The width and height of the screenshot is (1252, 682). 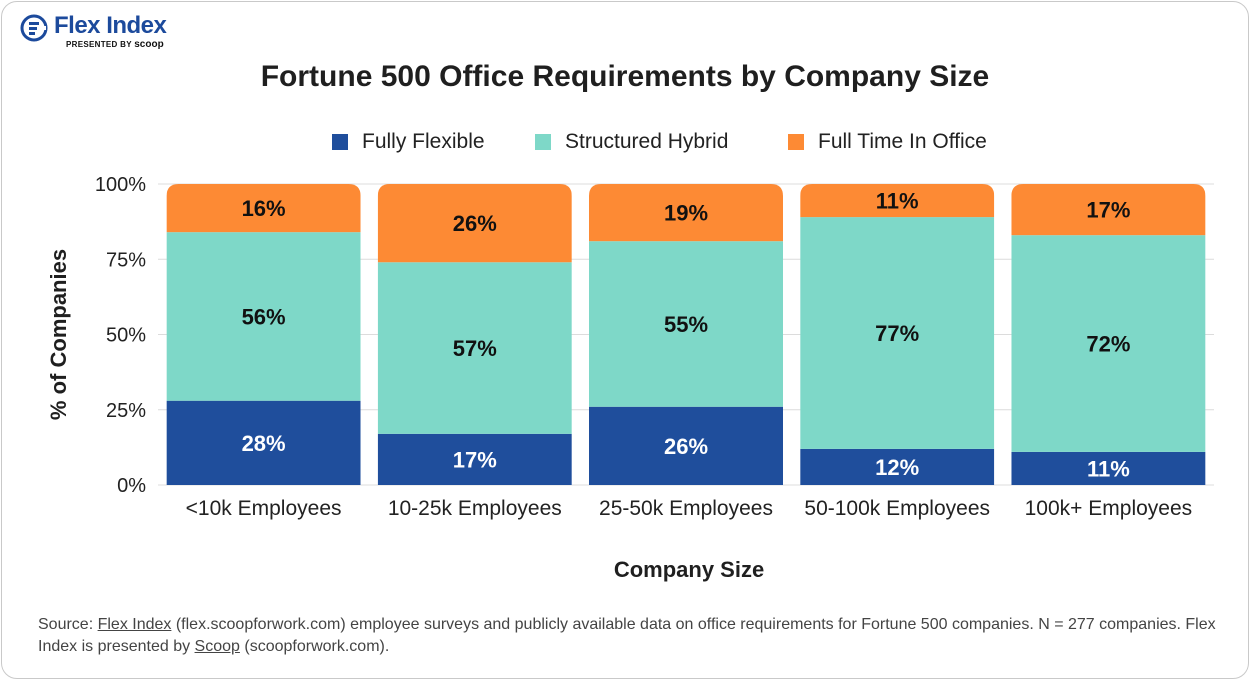 What do you see at coordinates (897, 508) in the screenshot?
I see `x-tick-label-3: 50-100k Employees` at bounding box center [897, 508].